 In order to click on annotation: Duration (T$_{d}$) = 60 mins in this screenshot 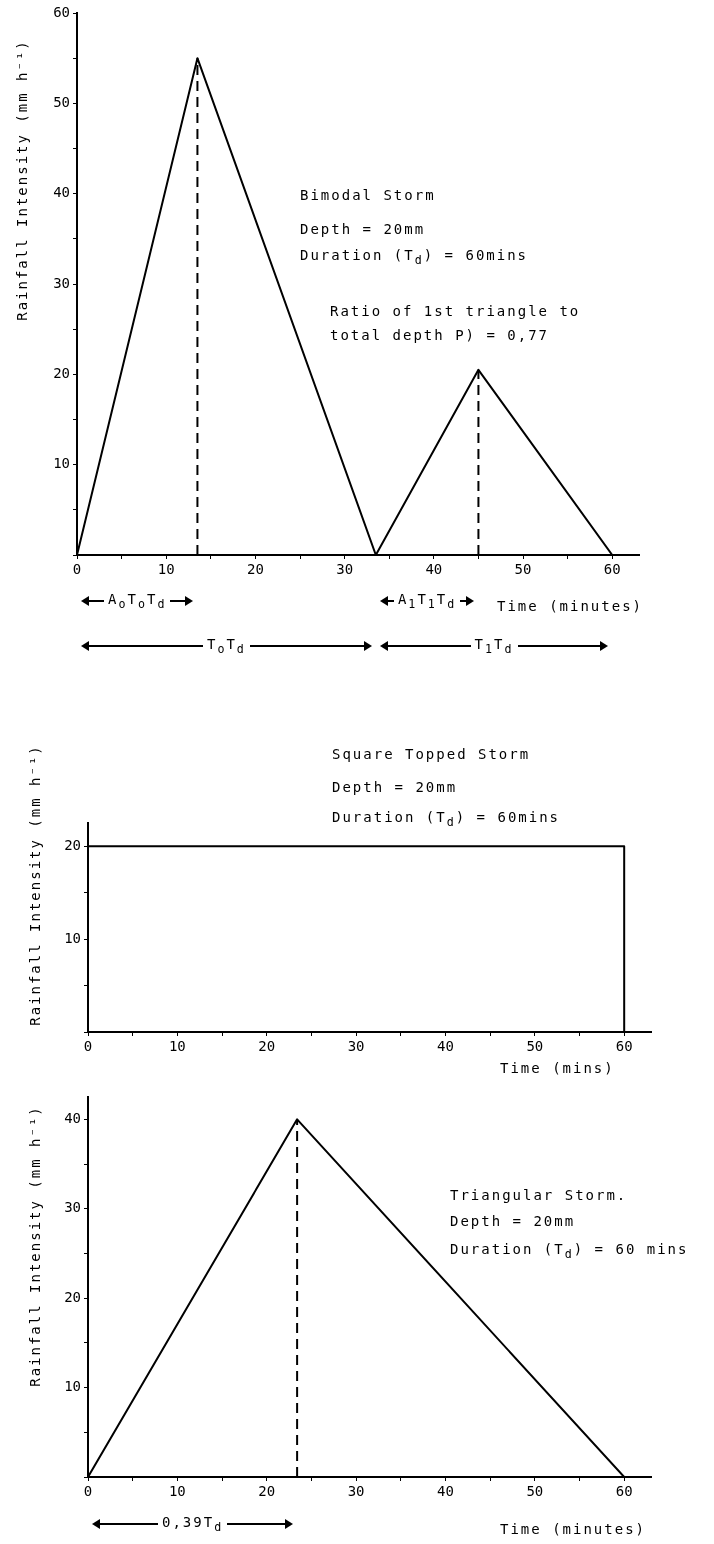, I will do `click(569, 1251)`.